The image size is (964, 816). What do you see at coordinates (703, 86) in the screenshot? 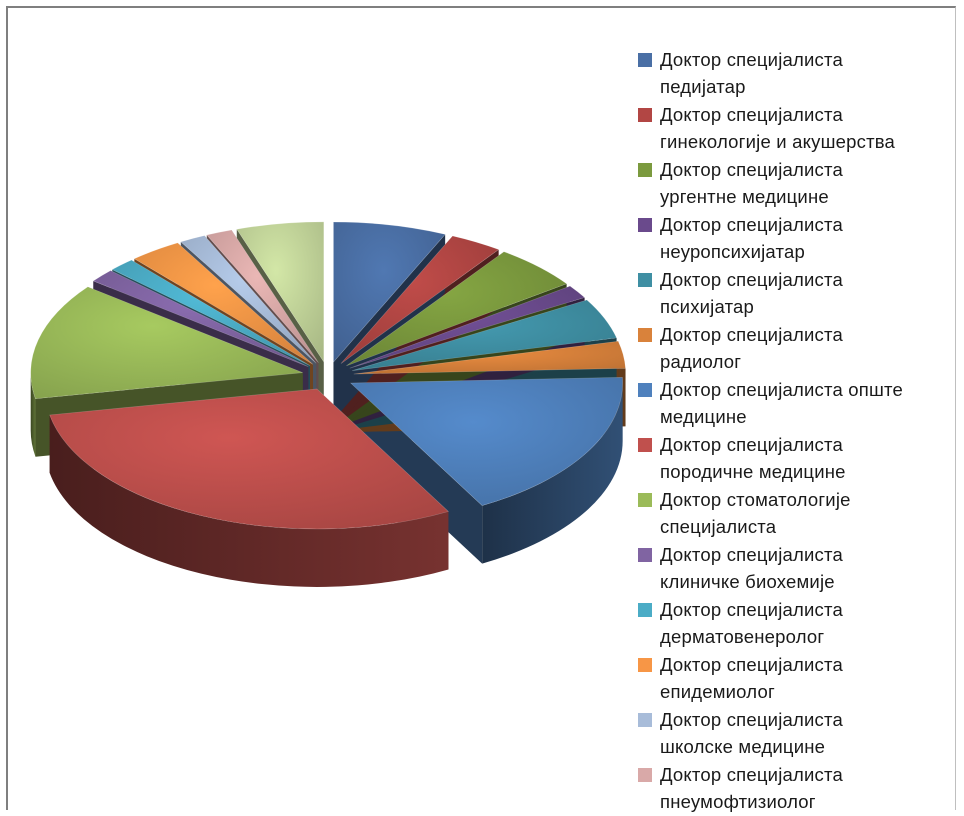
I see `legend-label: педијатар` at bounding box center [703, 86].